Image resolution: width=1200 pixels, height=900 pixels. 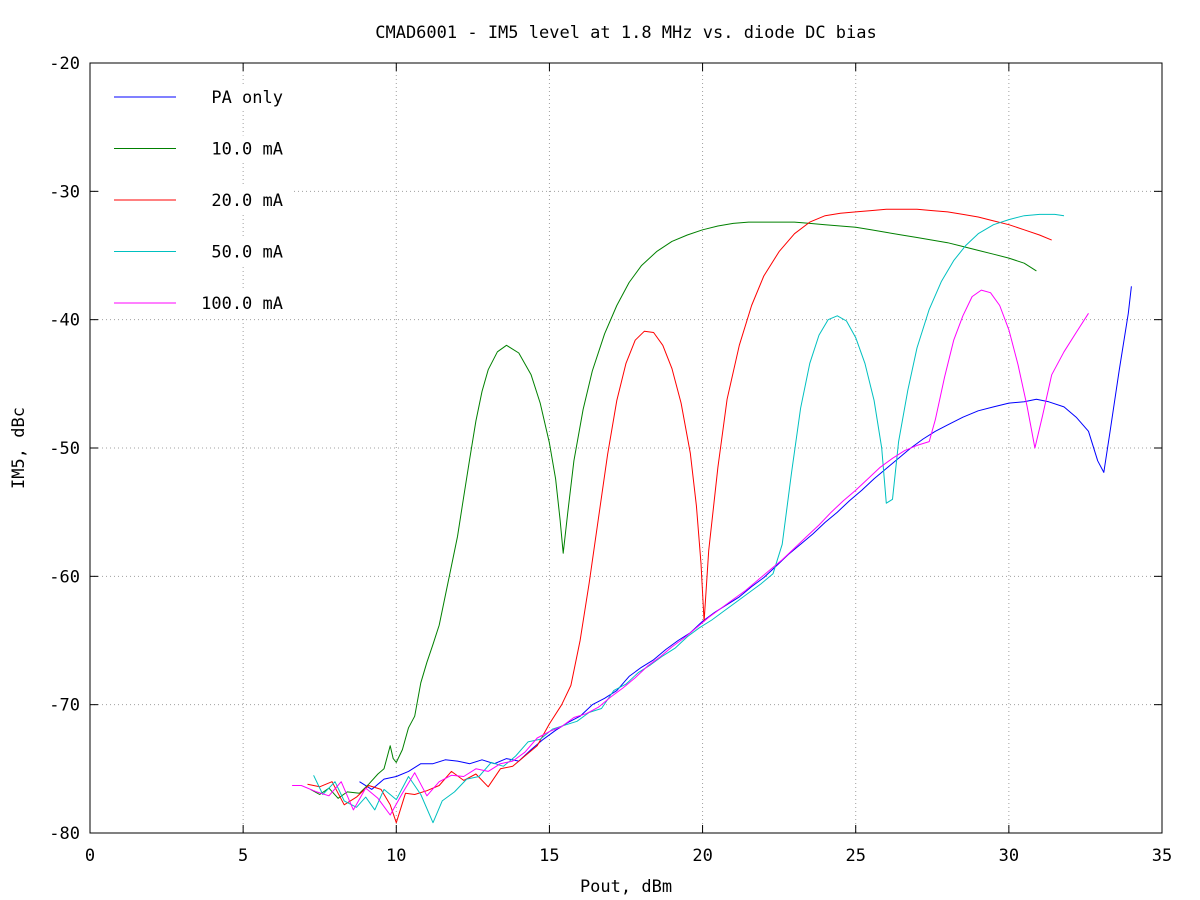 I want to click on x-axis-label: Pout, dBm, so click(x=626, y=887).